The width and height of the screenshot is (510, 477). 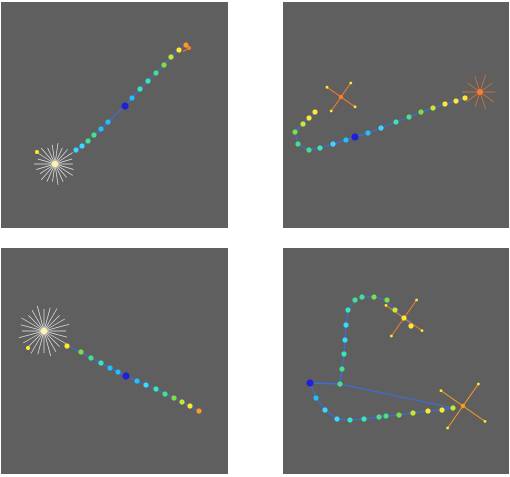 I want to click on tick-marker-line, so click(x=186, y=50).